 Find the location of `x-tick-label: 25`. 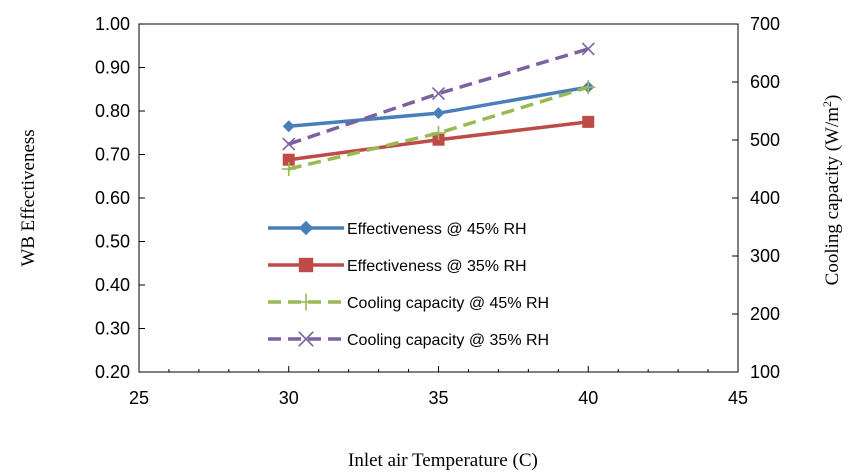

x-tick-label: 25 is located at coordinates (139, 398).